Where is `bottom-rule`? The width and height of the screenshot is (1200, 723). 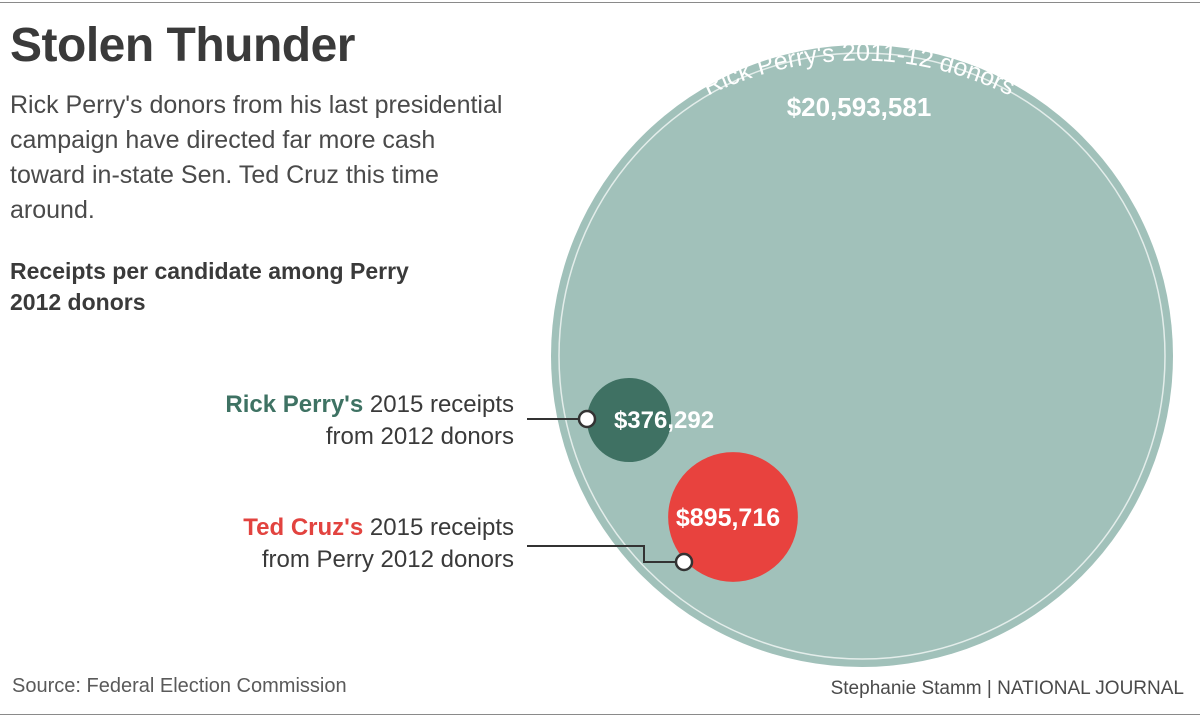
bottom-rule is located at coordinates (600, 714).